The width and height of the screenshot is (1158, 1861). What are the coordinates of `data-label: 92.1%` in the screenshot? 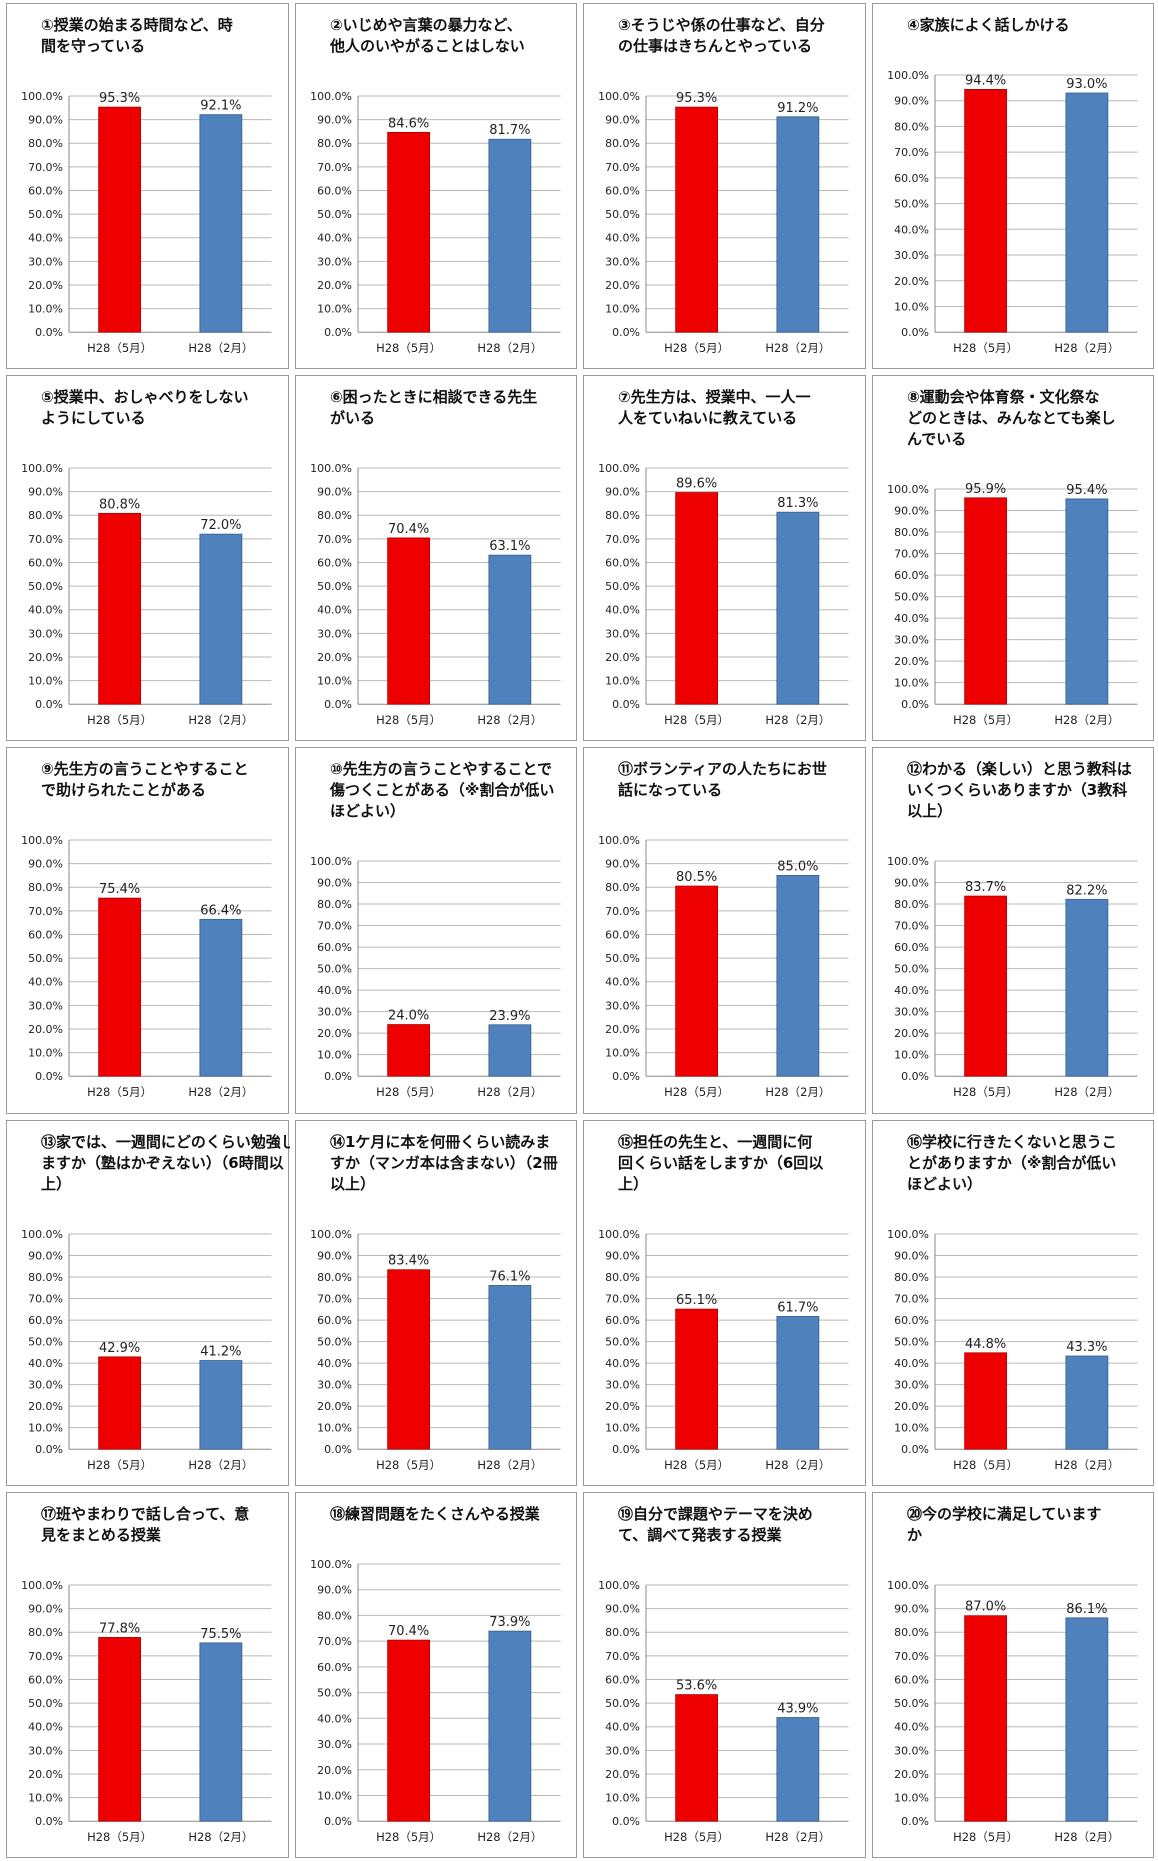 It's located at (220, 106).